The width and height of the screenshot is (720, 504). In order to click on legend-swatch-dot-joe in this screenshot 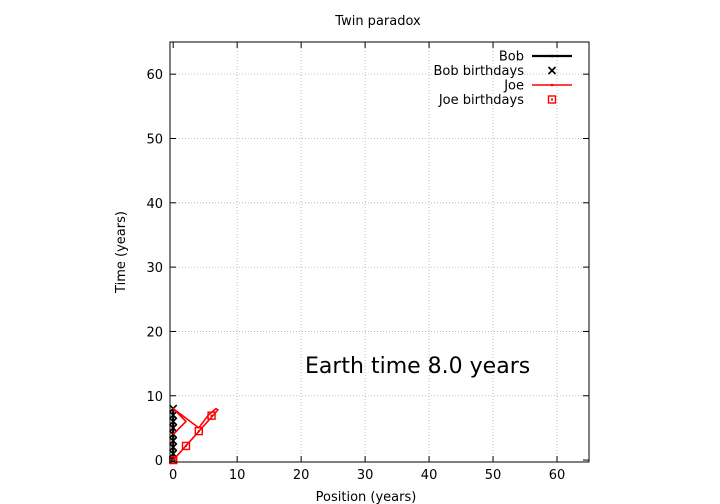, I will do `click(552, 85)`.